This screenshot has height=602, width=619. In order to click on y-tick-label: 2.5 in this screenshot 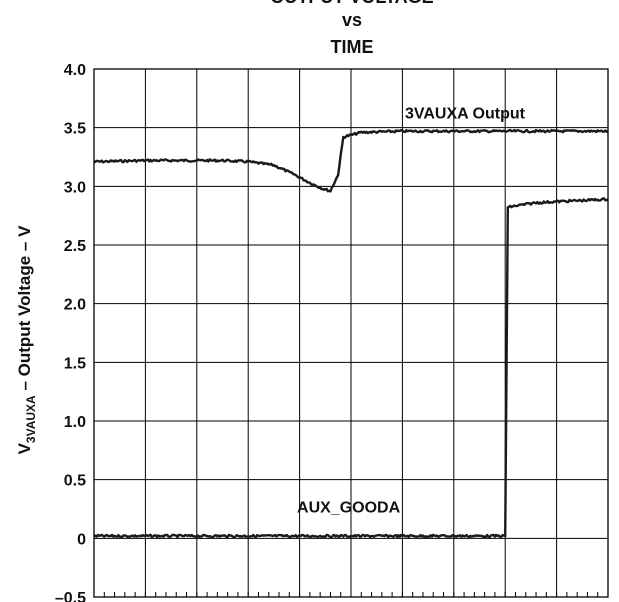, I will do `click(75, 246)`.